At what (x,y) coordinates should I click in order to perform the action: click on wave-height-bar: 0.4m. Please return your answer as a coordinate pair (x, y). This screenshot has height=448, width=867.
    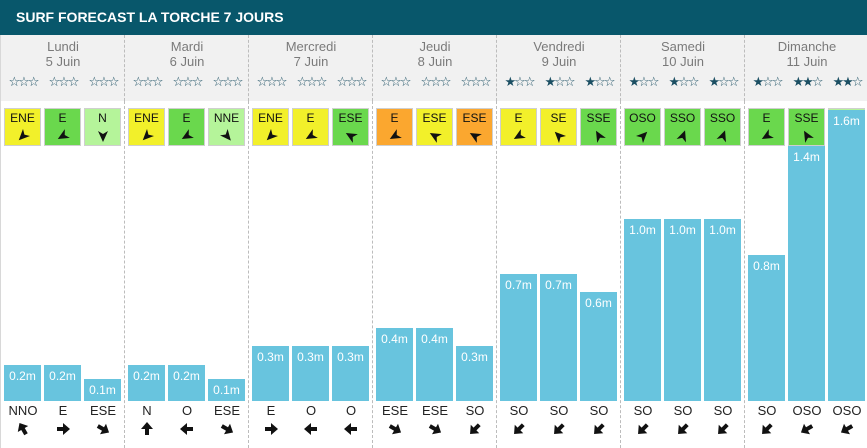
    Looking at the image, I should click on (434, 364).